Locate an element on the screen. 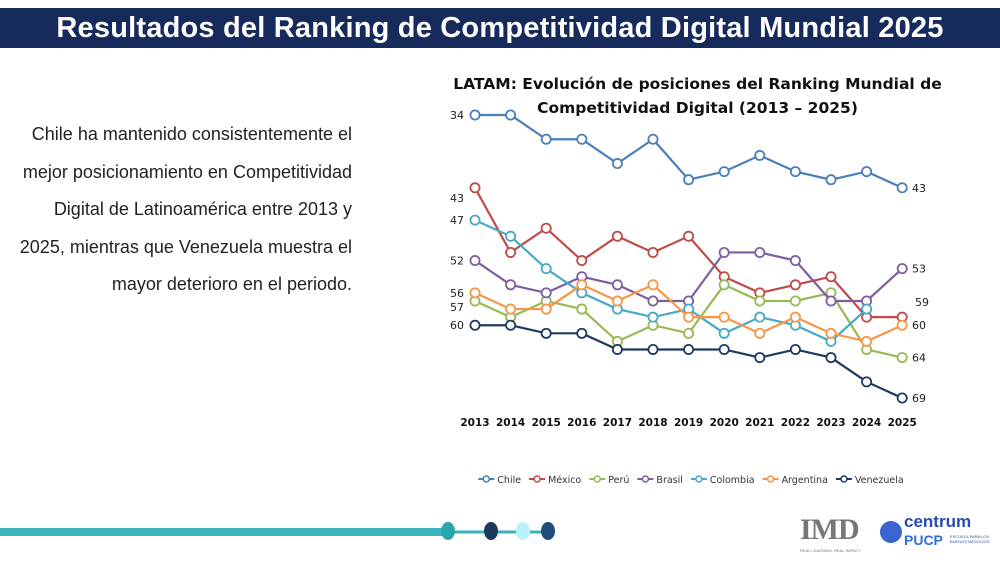  legend-marker-méxico is located at coordinates (537, 479).